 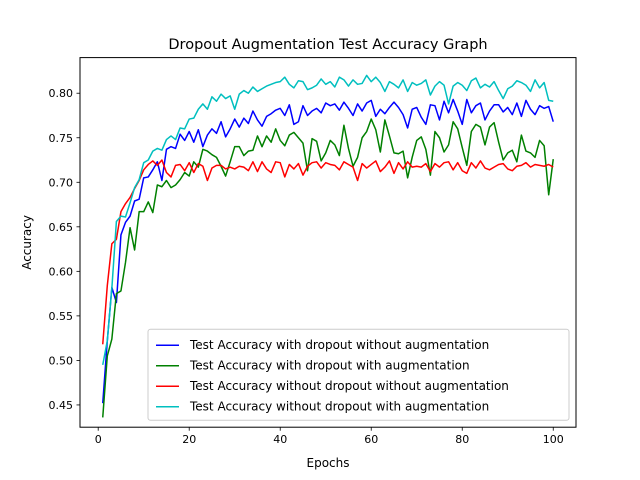 What do you see at coordinates (61, 93) in the screenshot?
I see `y-tick-label: 0.80` at bounding box center [61, 93].